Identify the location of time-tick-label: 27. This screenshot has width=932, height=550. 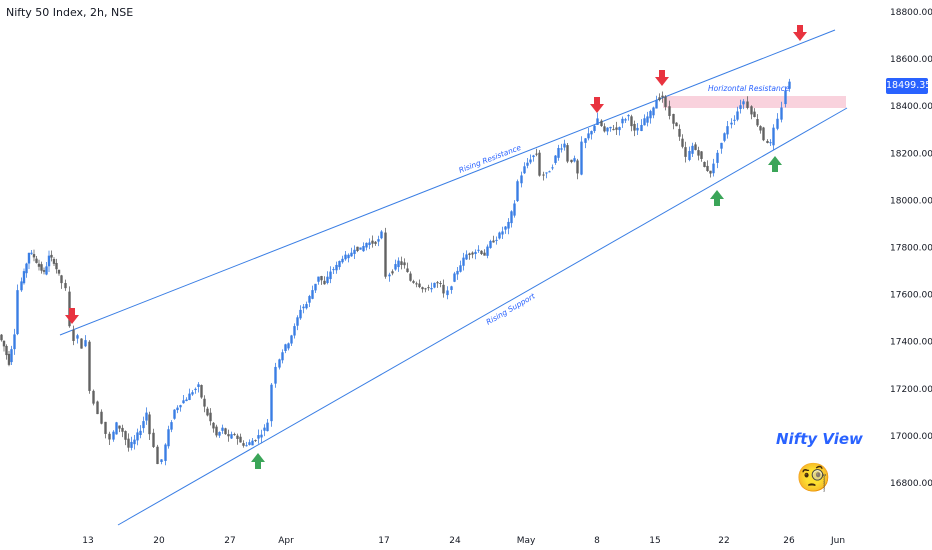
(229, 541).